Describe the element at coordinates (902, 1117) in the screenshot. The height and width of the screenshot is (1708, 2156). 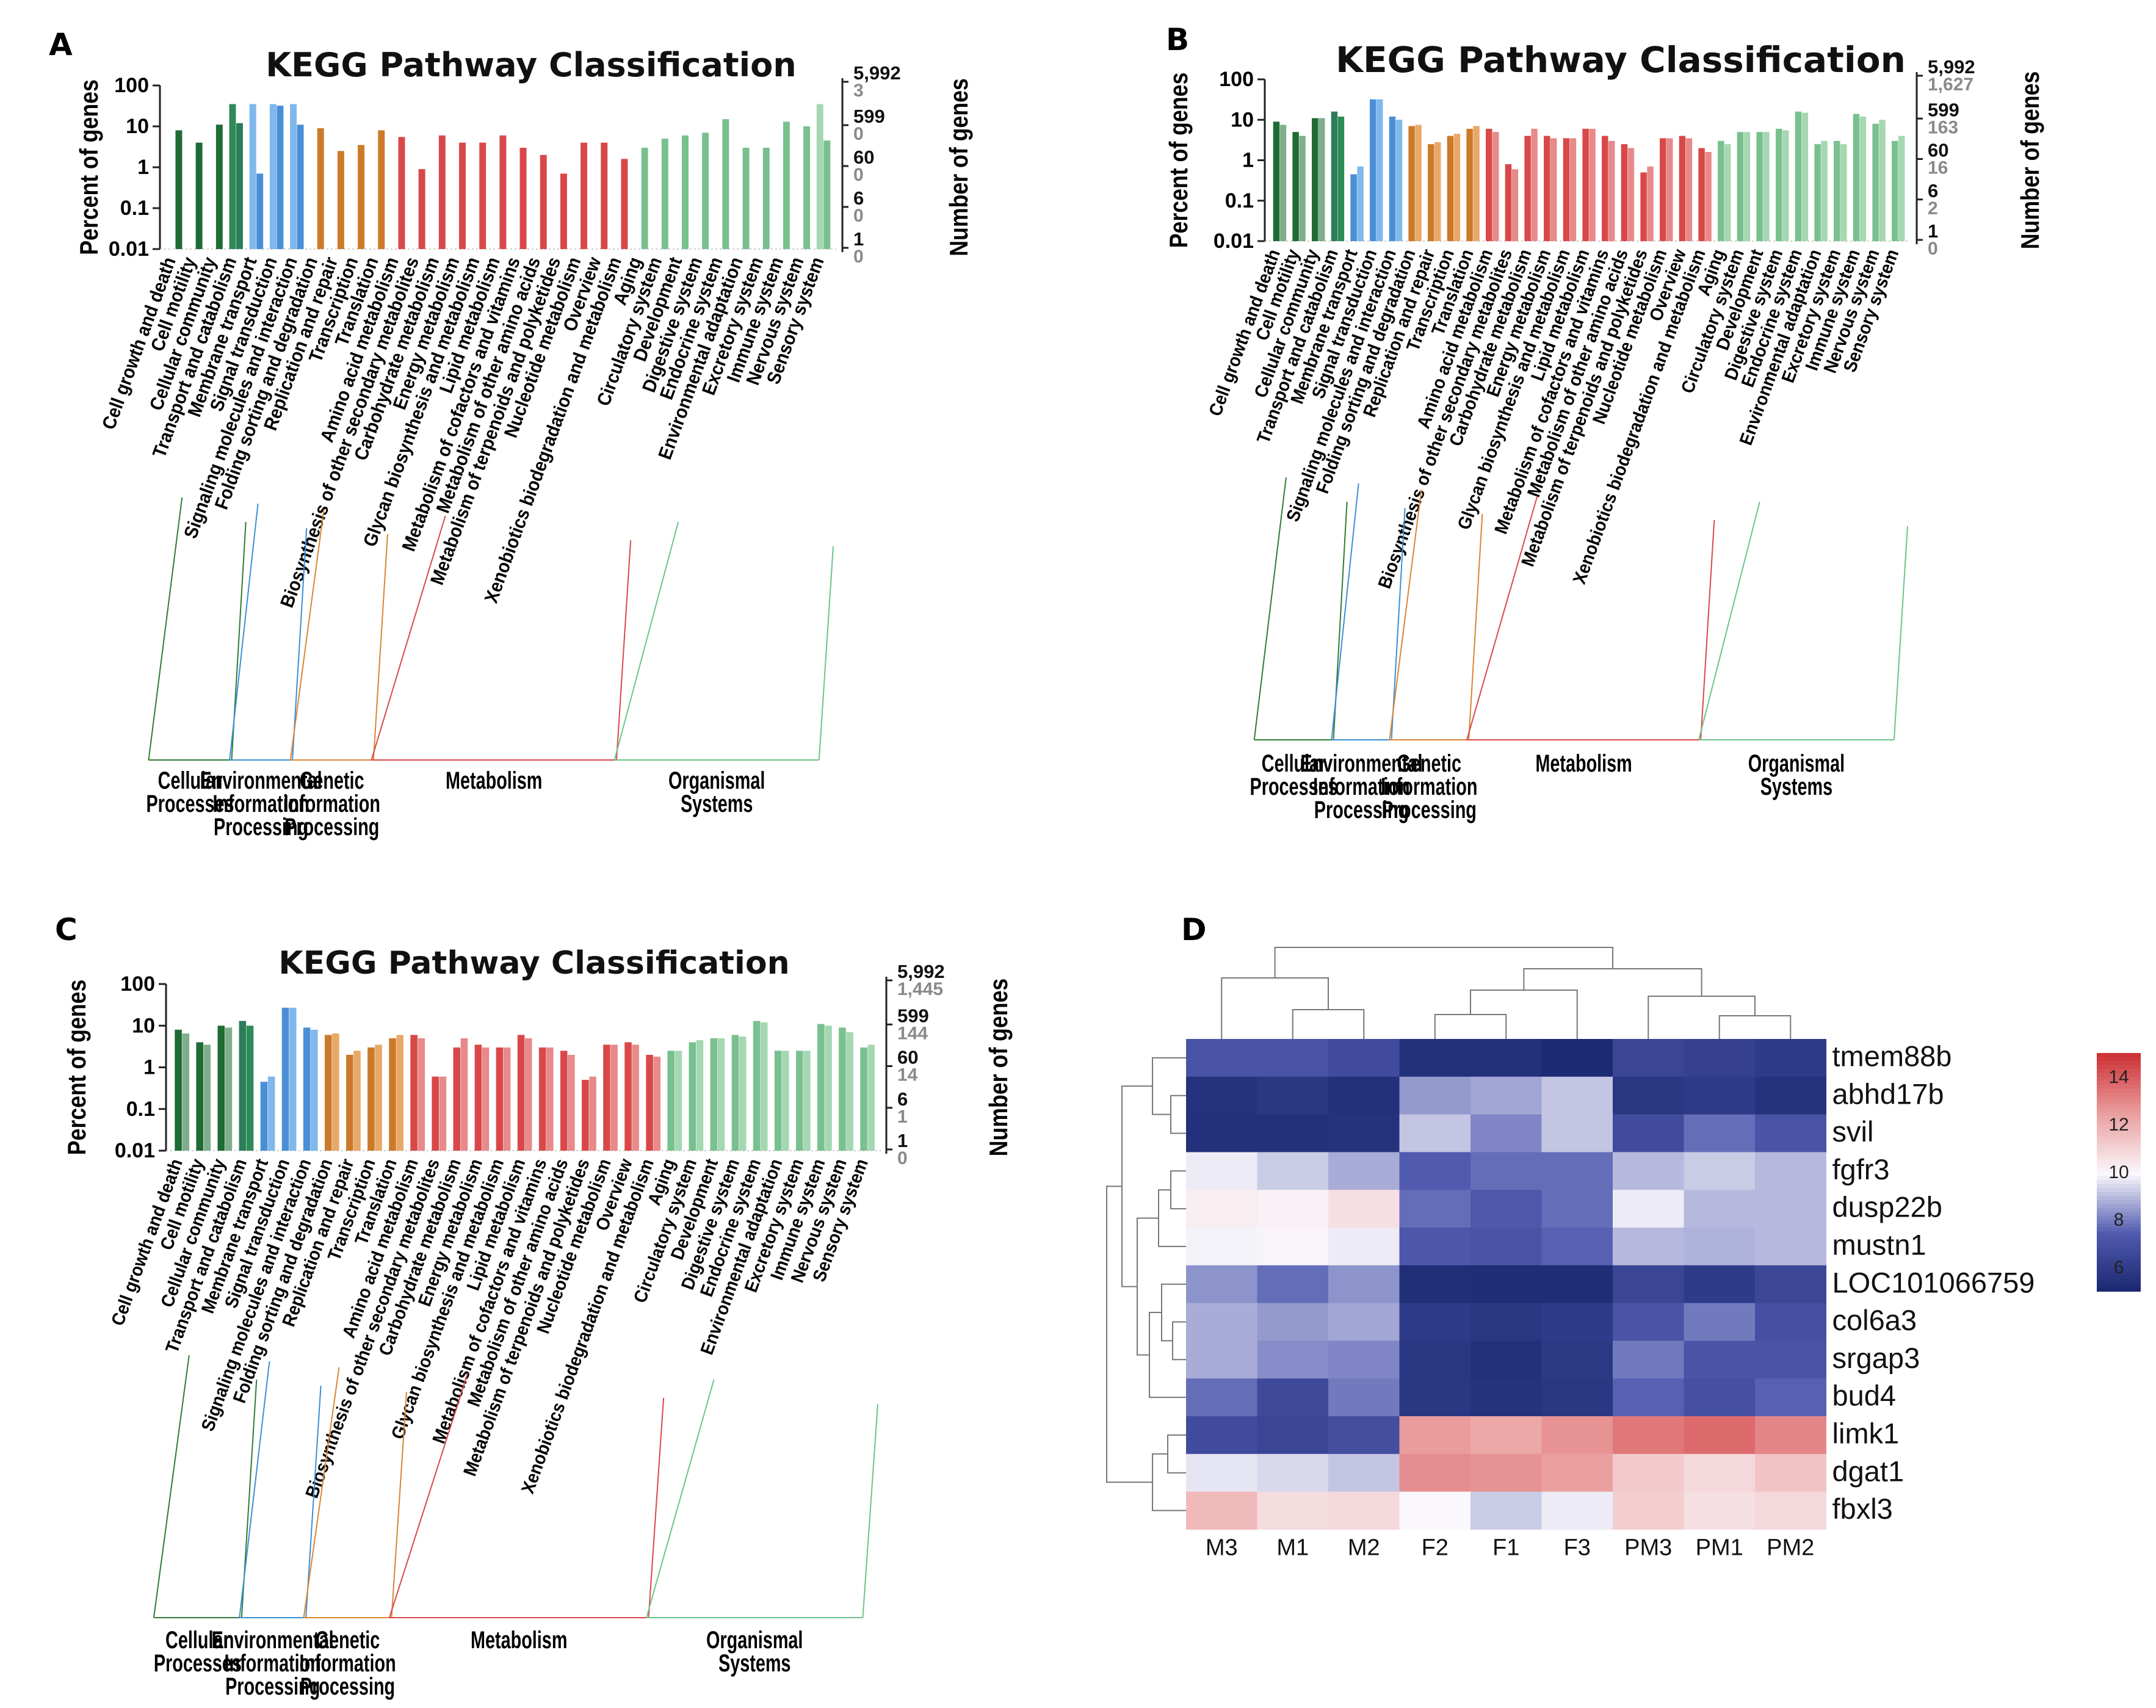
I see `y2-tick-label-secondary: 1` at that location.